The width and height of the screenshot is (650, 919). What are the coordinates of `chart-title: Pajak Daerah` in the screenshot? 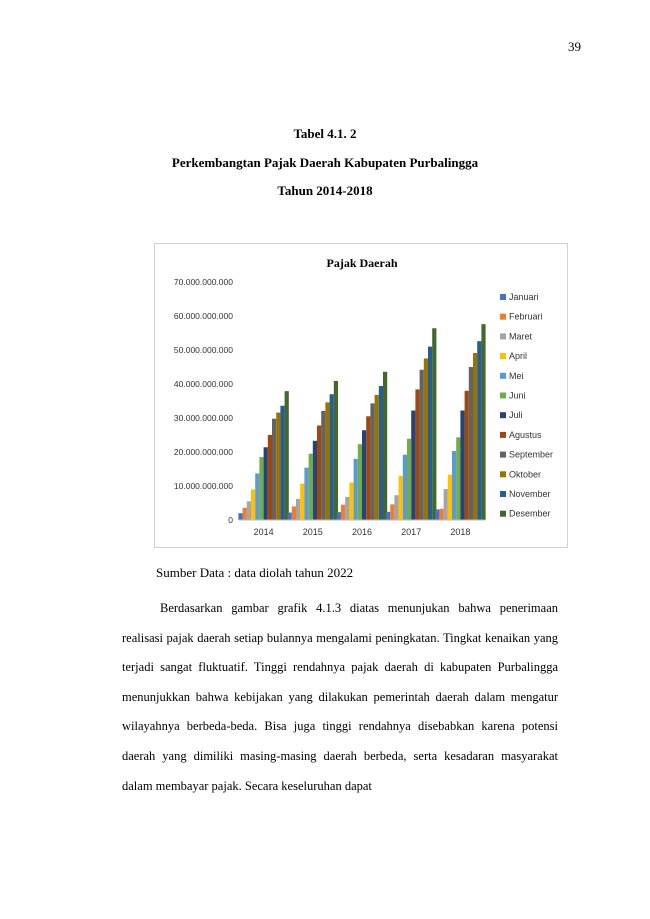 It's located at (362, 263).